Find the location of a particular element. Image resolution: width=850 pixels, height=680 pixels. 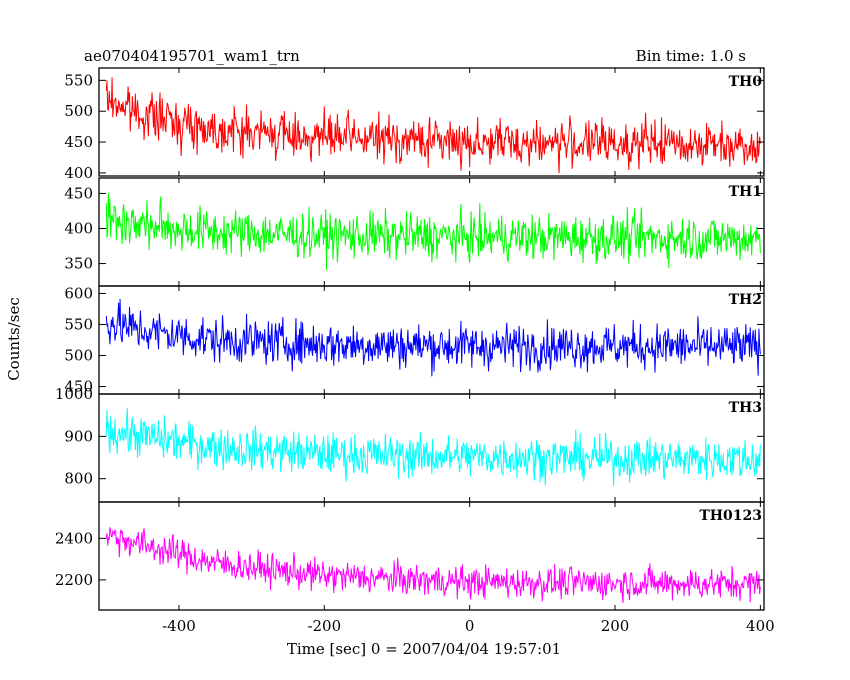

y-tick-label: 2200 is located at coordinates (74, 580).